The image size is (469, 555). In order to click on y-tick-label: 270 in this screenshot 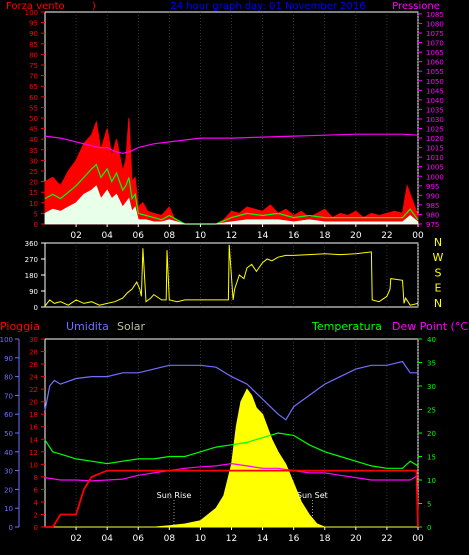, I will do `click(31, 260)`.